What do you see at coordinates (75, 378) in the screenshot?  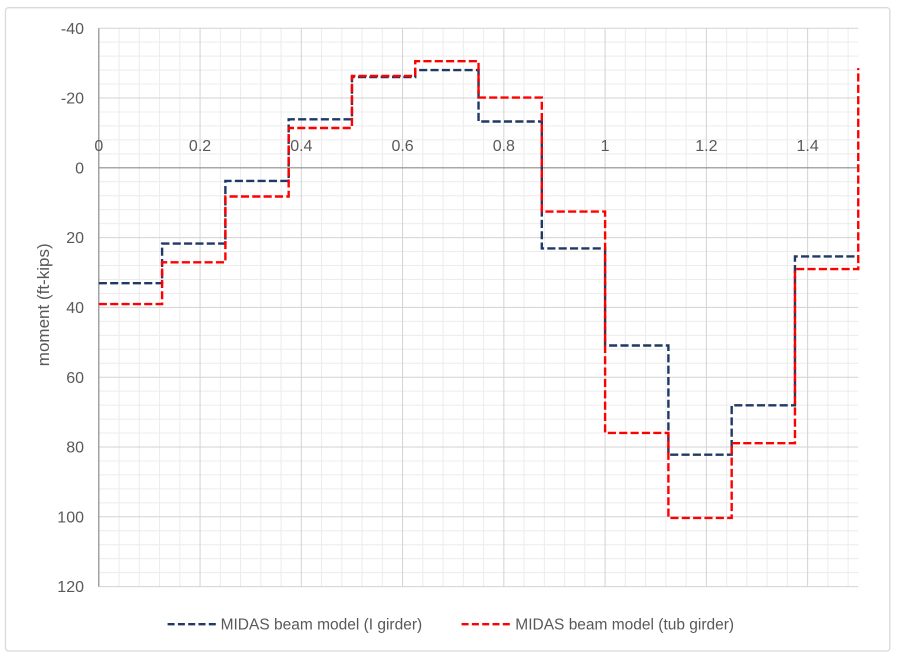 I see `svg-text: 60` at bounding box center [75, 378].